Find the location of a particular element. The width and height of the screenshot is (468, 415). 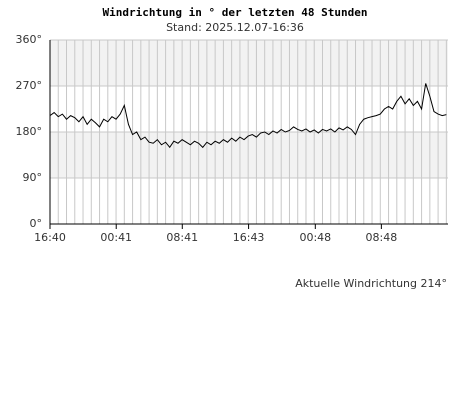

x-tick-label: 16:43 is located at coordinates (249, 237).